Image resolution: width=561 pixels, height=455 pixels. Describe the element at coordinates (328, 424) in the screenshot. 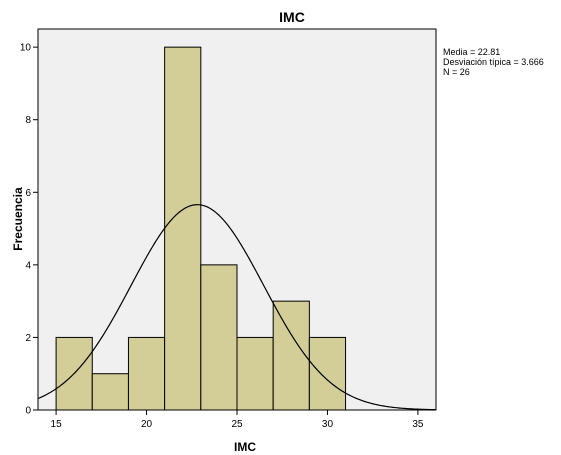

I see `x-tick-label: 30` at that location.